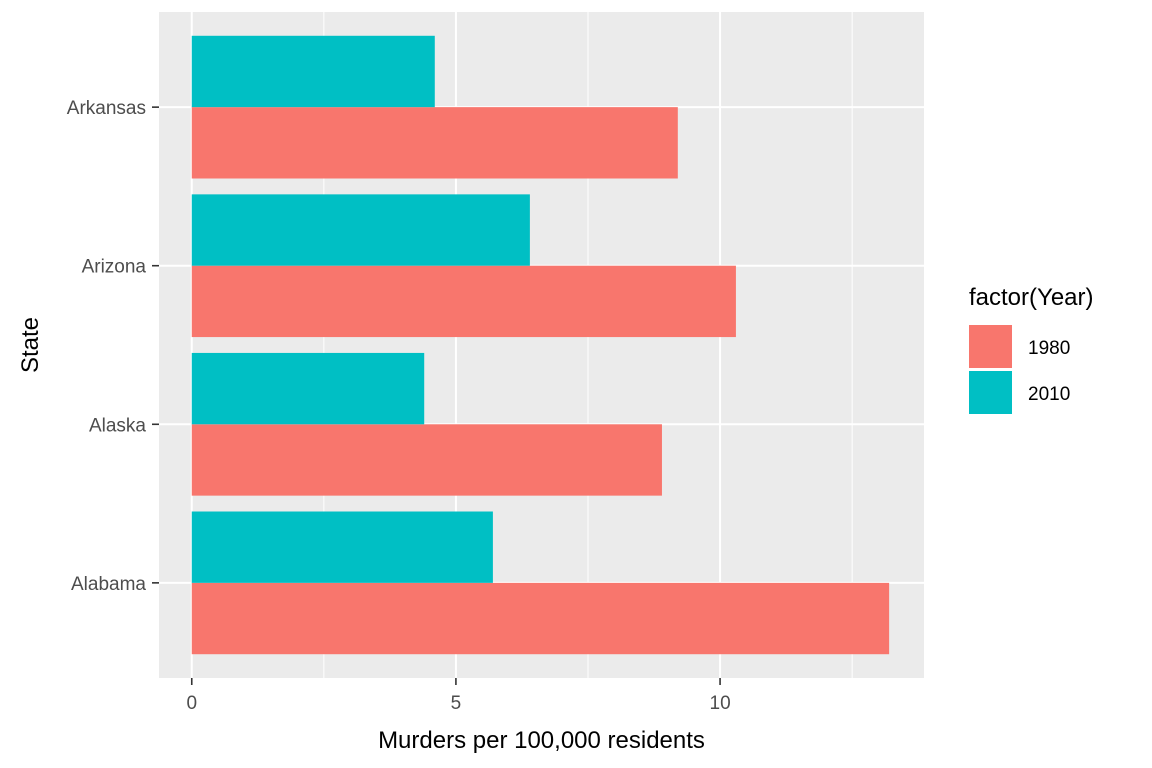 The height and width of the screenshot is (768, 1152). What do you see at coordinates (720, 703) in the screenshot?
I see `x-tick-label: 10` at bounding box center [720, 703].